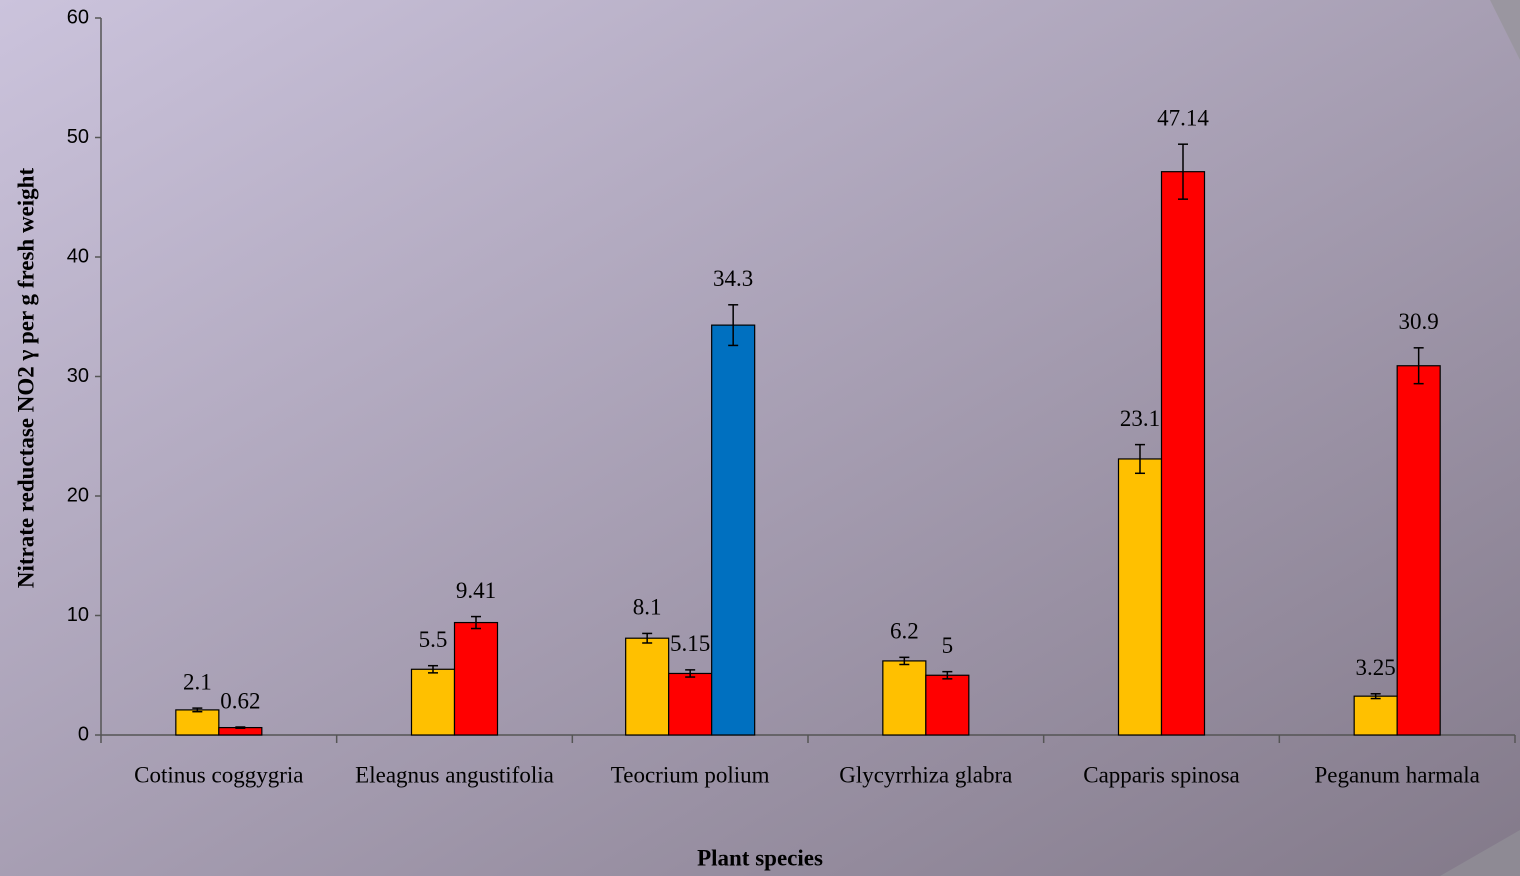  What do you see at coordinates (690, 774) in the screenshot?
I see `x-tick-label: Teocrium polium` at bounding box center [690, 774].